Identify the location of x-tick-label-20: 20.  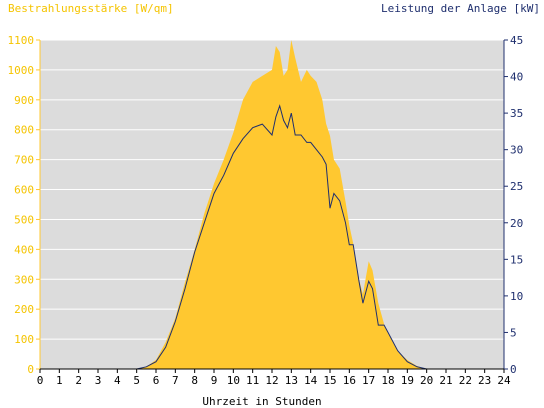
(426, 380).